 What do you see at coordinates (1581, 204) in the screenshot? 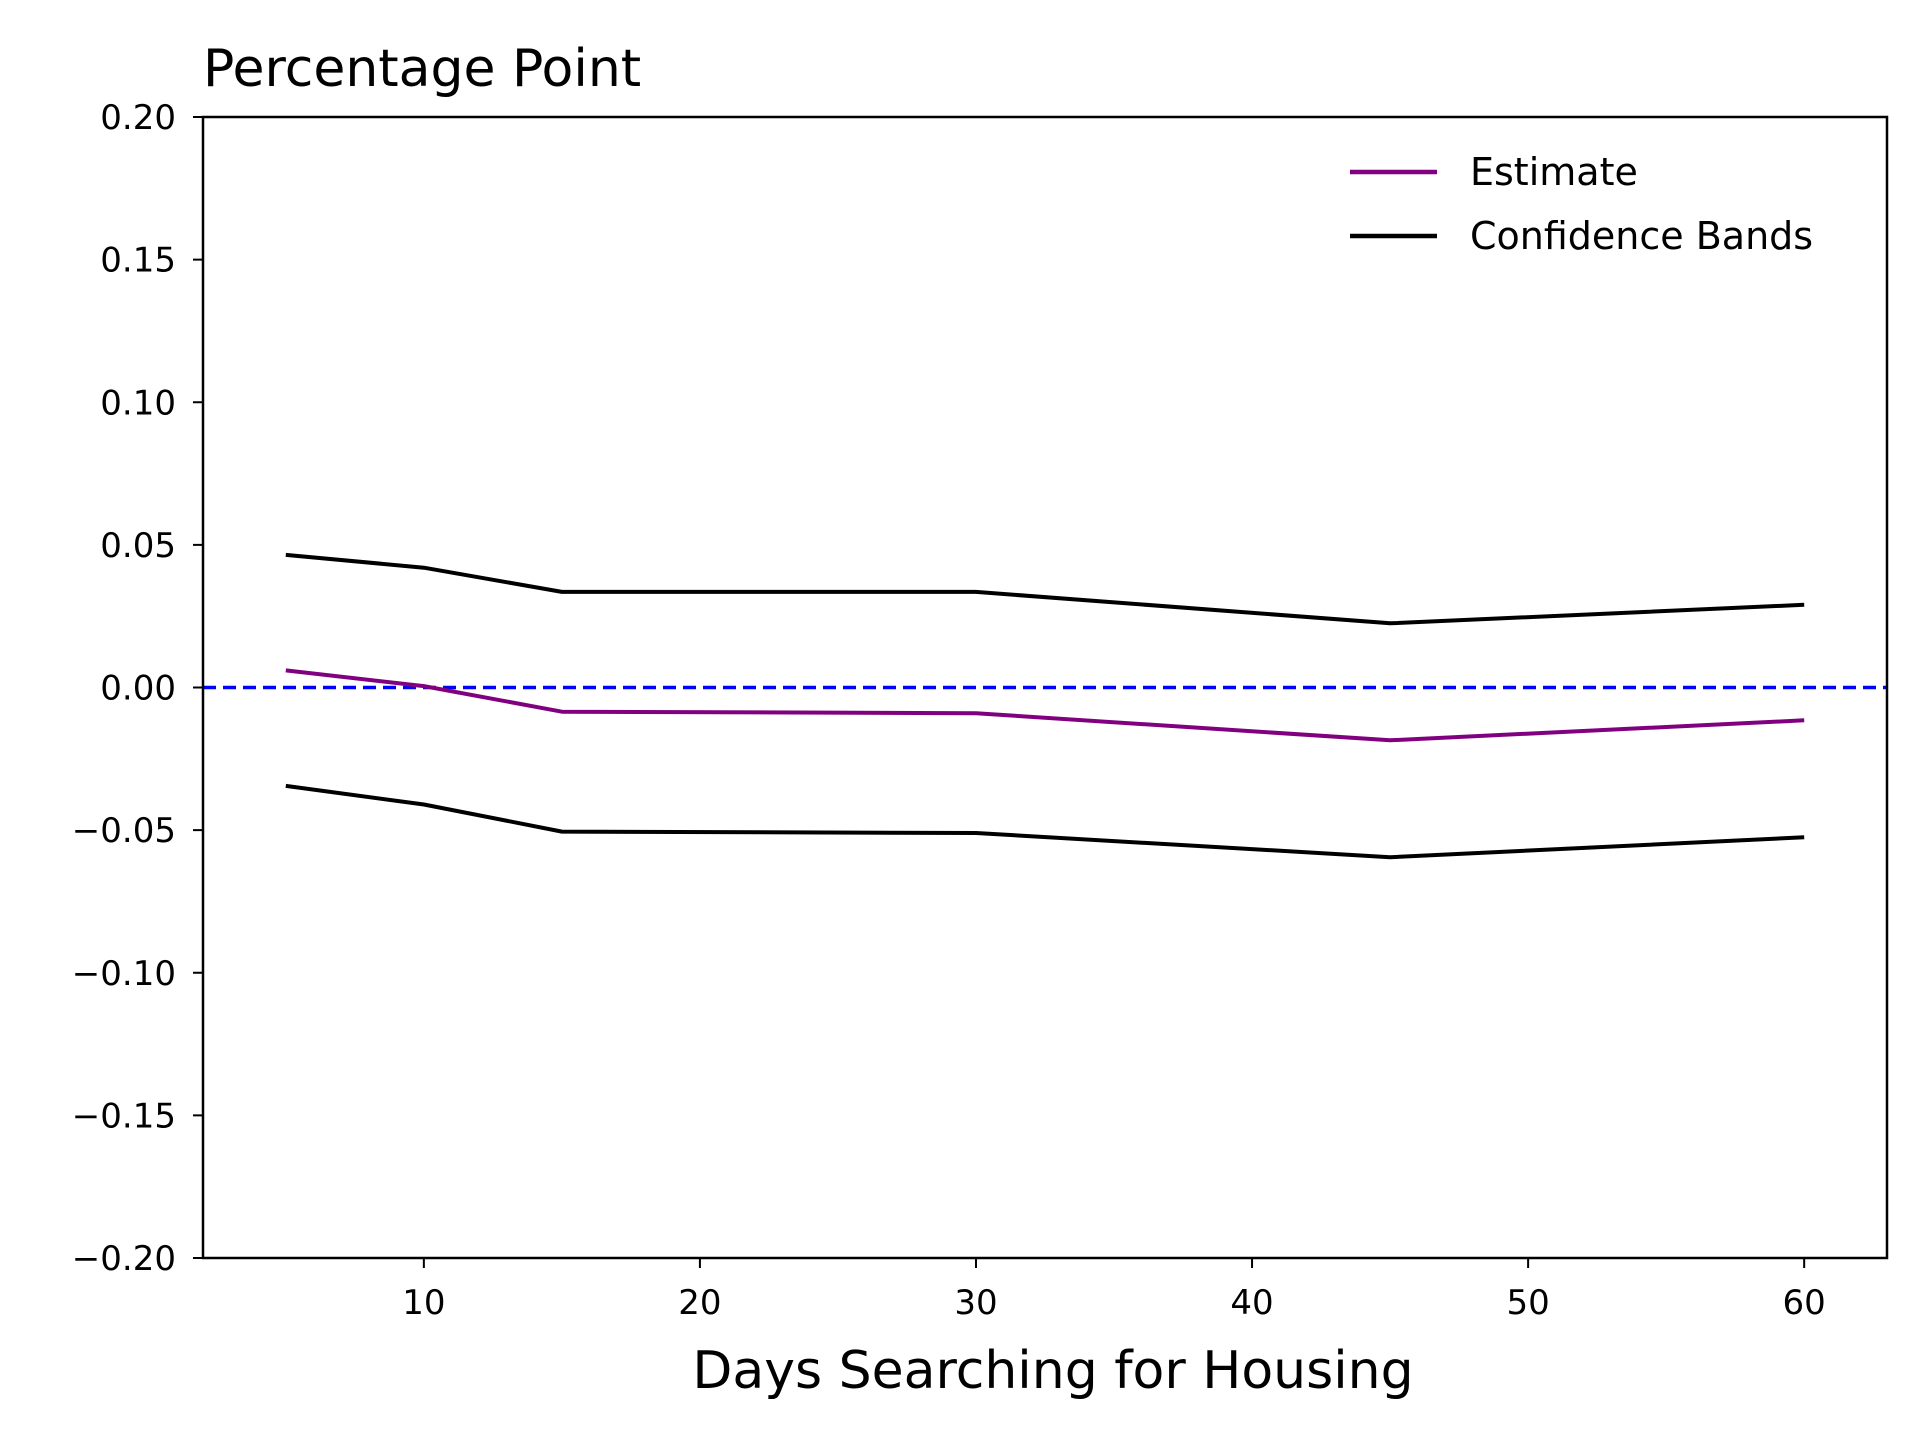
I see `legend: Estimate Confidence Bands` at bounding box center [1581, 204].